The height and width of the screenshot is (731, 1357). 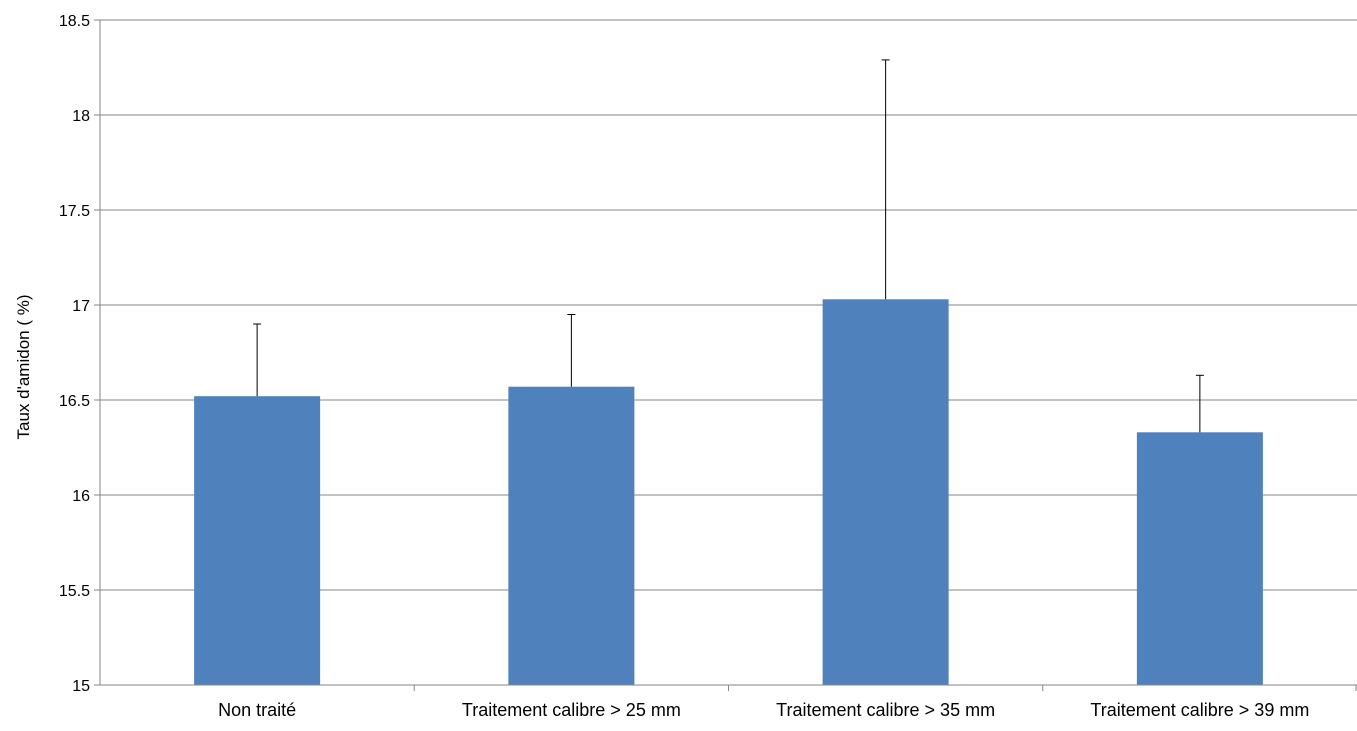 I want to click on y-tick-label: 15.5, so click(x=74, y=591).